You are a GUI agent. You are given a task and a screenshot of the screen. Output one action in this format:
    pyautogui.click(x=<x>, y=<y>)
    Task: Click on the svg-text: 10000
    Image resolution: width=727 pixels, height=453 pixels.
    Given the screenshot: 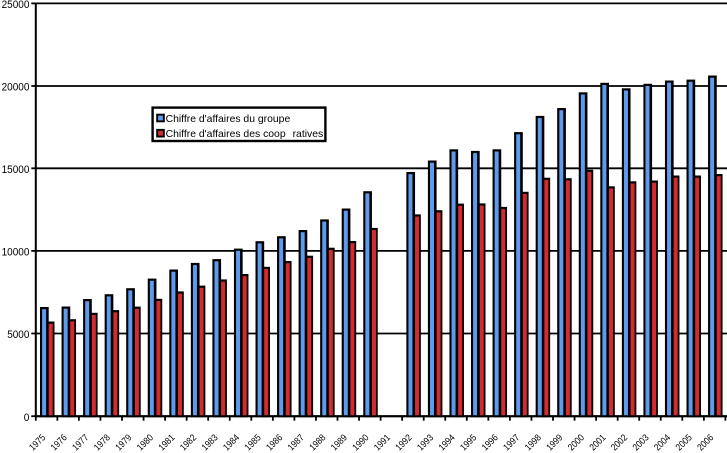 What is the action you would take?
    pyautogui.click(x=16, y=253)
    